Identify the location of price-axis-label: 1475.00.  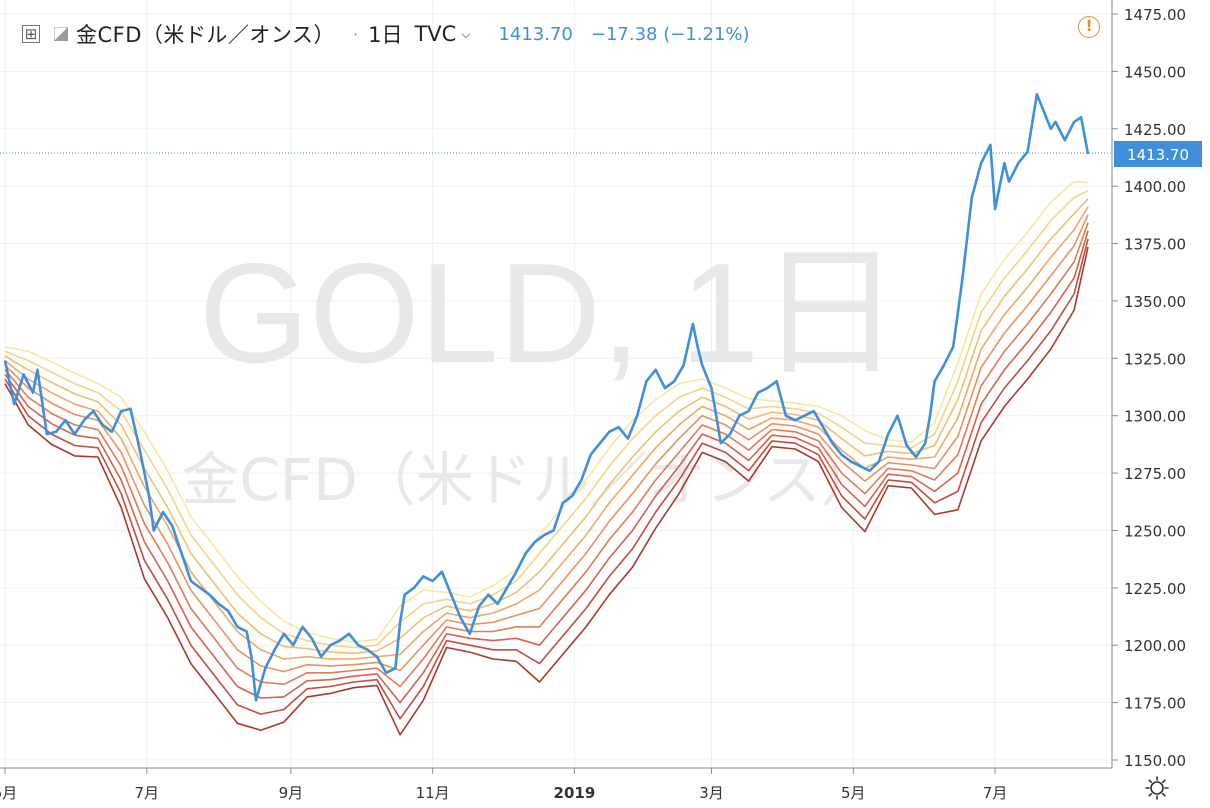
(1155, 15).